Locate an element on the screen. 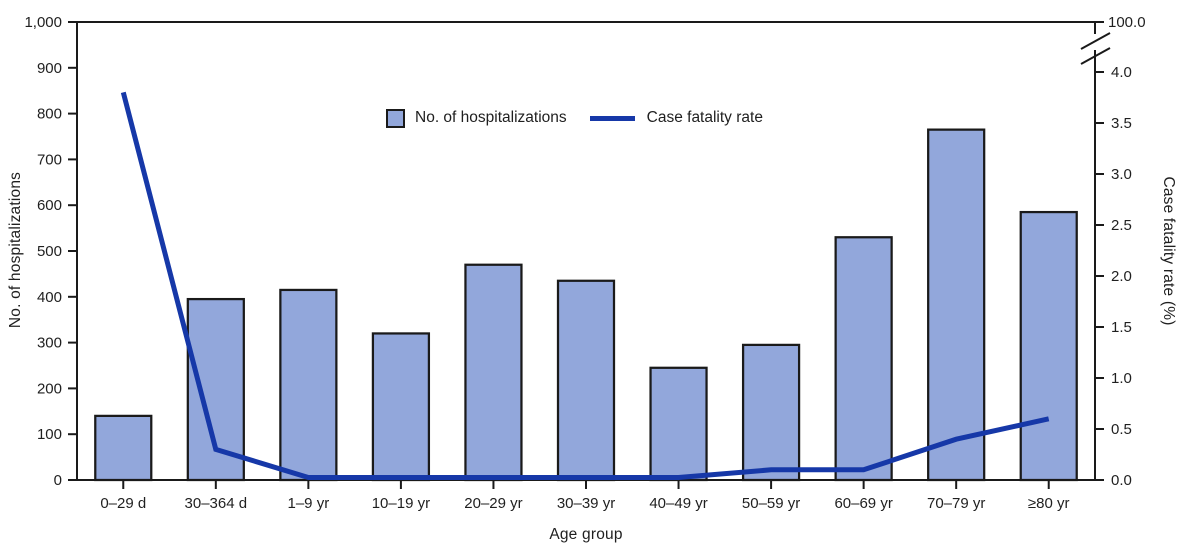 The width and height of the screenshot is (1185, 559). x-axis-category-label: 50–59 yr is located at coordinates (771, 503).